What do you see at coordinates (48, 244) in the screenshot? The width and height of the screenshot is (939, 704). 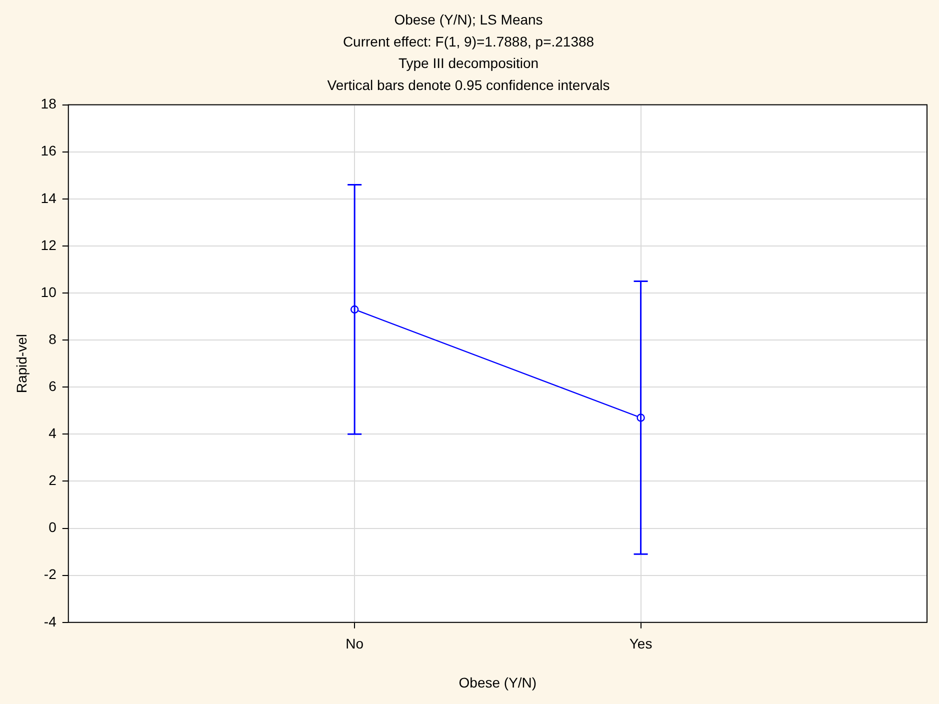 I see `y-tick-label: 12` at bounding box center [48, 244].